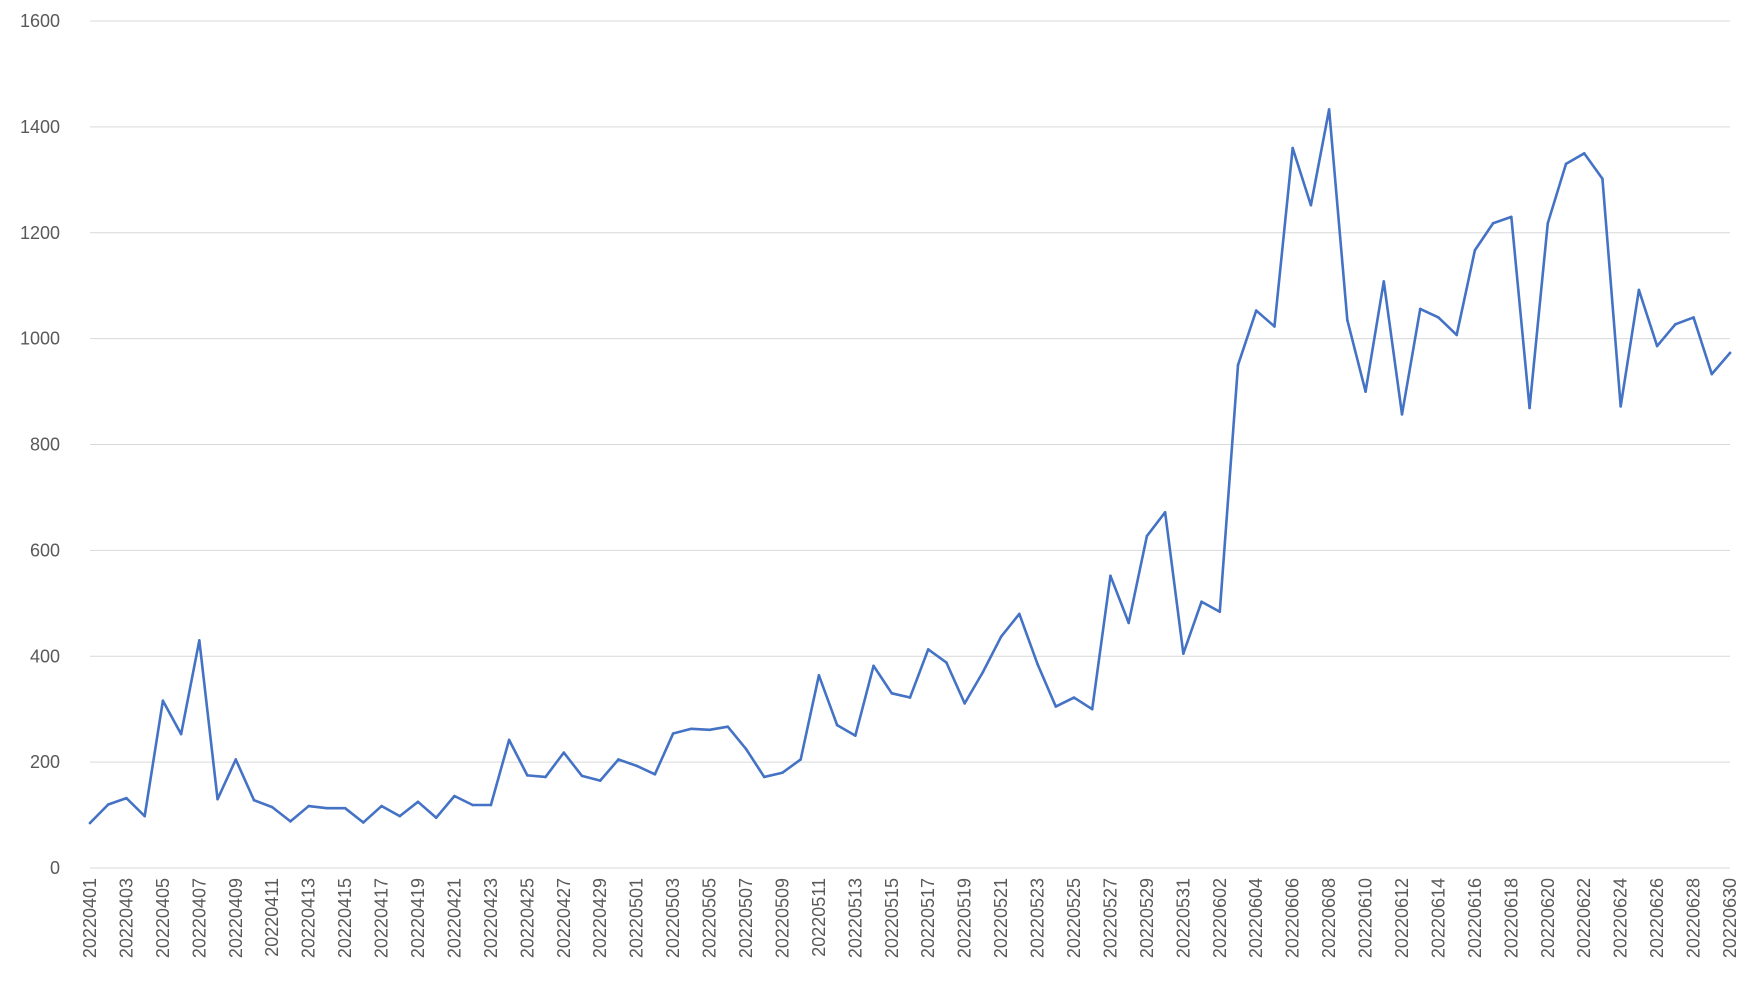 The image size is (1754, 990). What do you see at coordinates (1183, 918) in the screenshot?
I see `x-tick-label: 20220531` at bounding box center [1183, 918].